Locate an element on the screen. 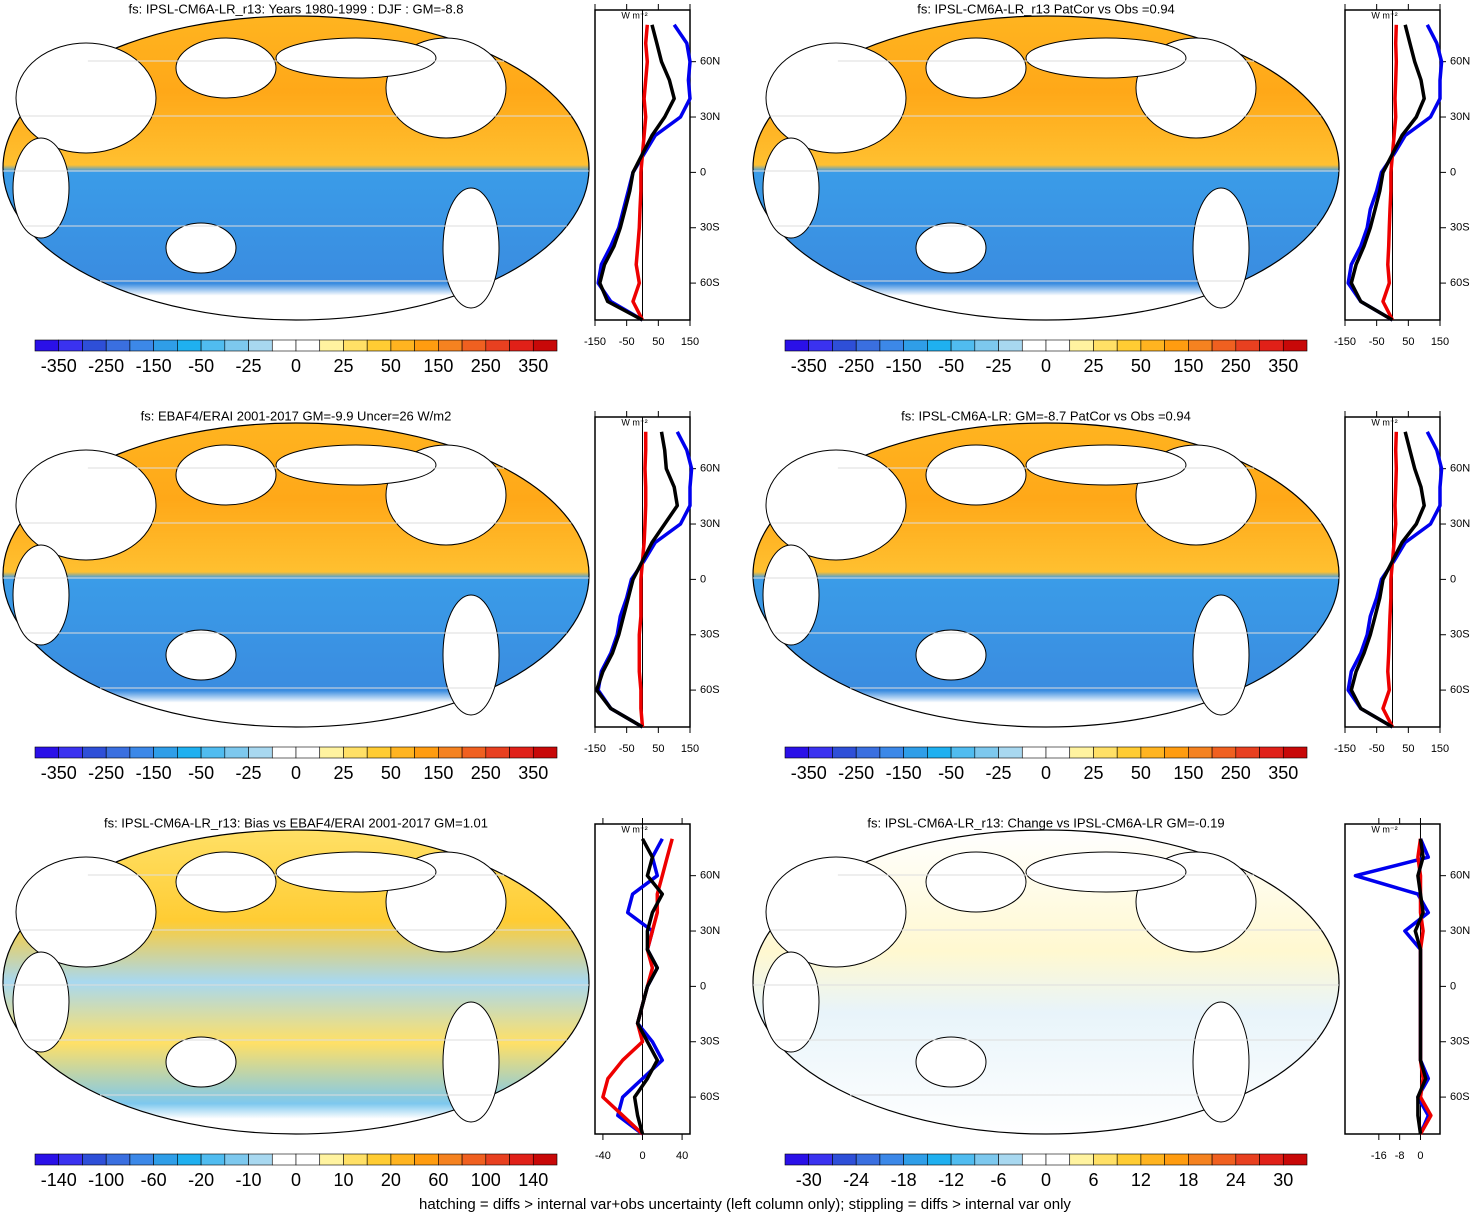 This screenshot has width=1483, height=1220. colorbar-label: -60 is located at coordinates (154, 1180).